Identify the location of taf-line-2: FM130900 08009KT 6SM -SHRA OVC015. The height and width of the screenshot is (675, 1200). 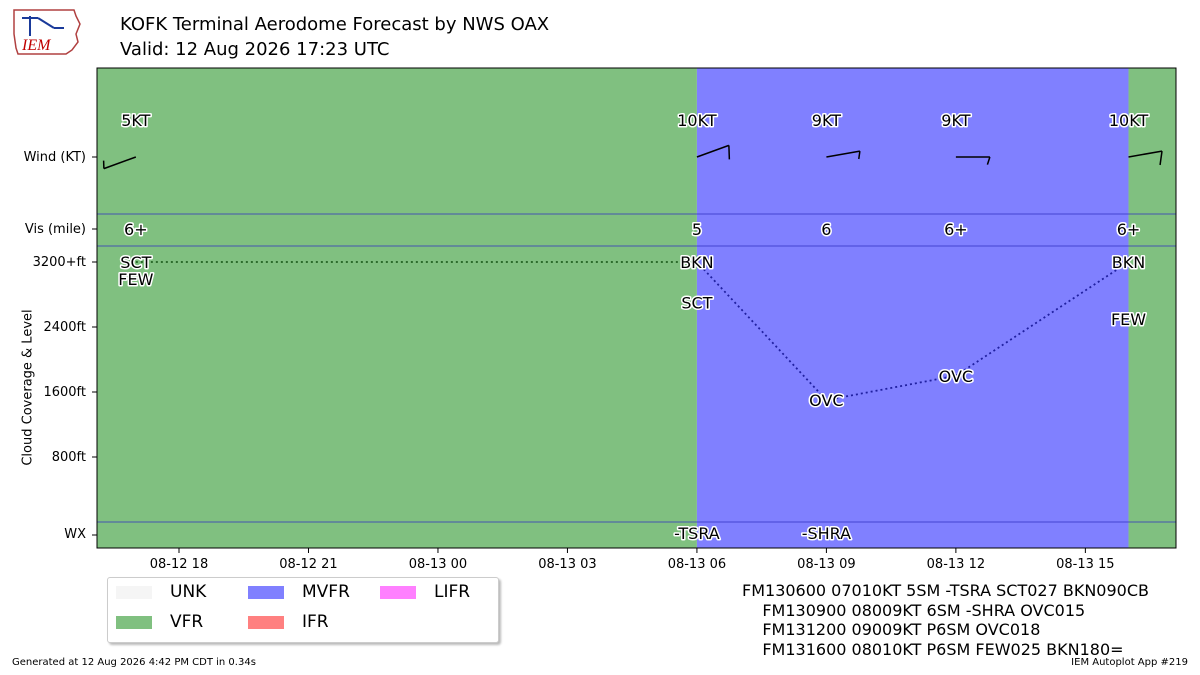
(914, 610).